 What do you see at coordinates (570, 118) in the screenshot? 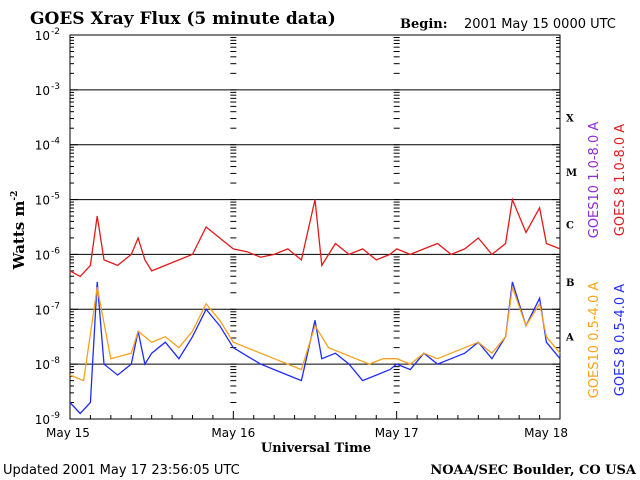
I see `flare-class-label: X` at bounding box center [570, 118].